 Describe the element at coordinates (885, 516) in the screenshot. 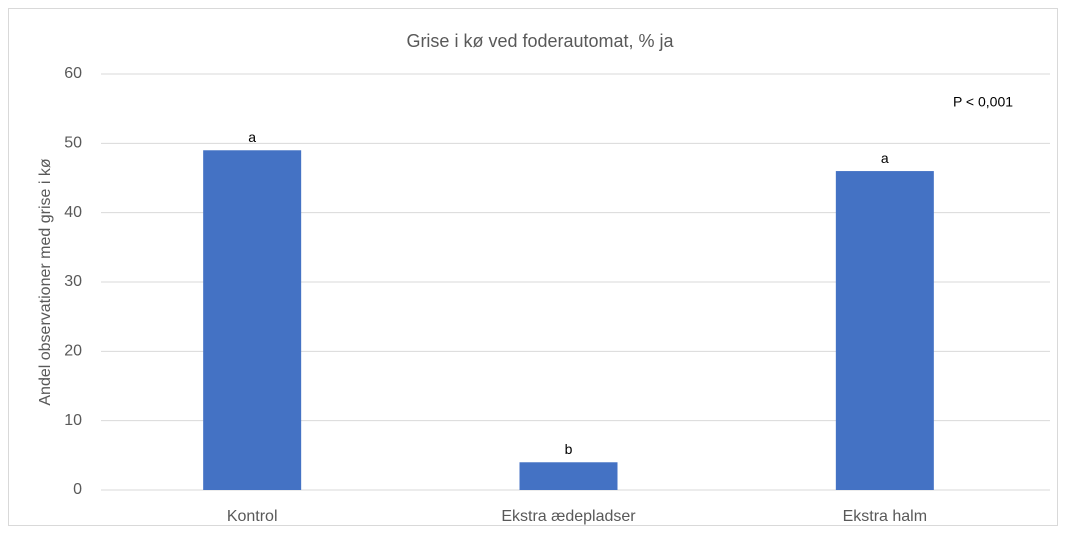

I see `x-tick-label: Ekstra halm` at that location.